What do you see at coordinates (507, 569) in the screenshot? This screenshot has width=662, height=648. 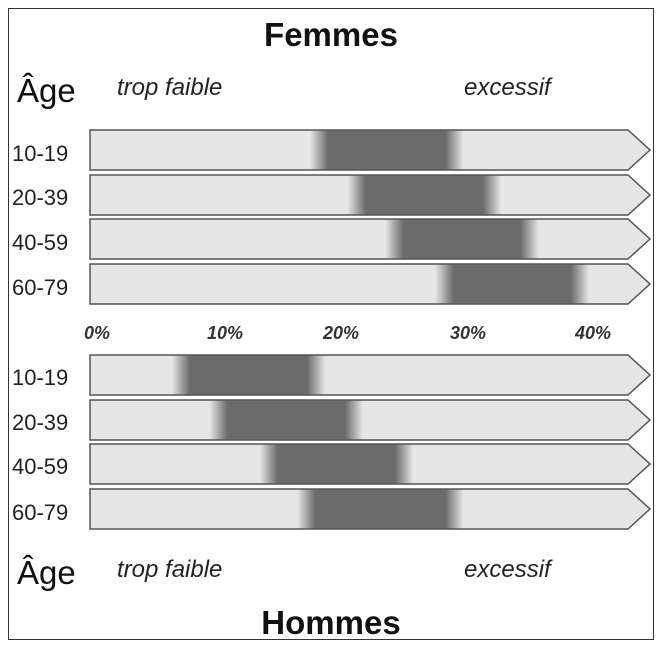 I see `high-label-hommes: excessif` at bounding box center [507, 569].